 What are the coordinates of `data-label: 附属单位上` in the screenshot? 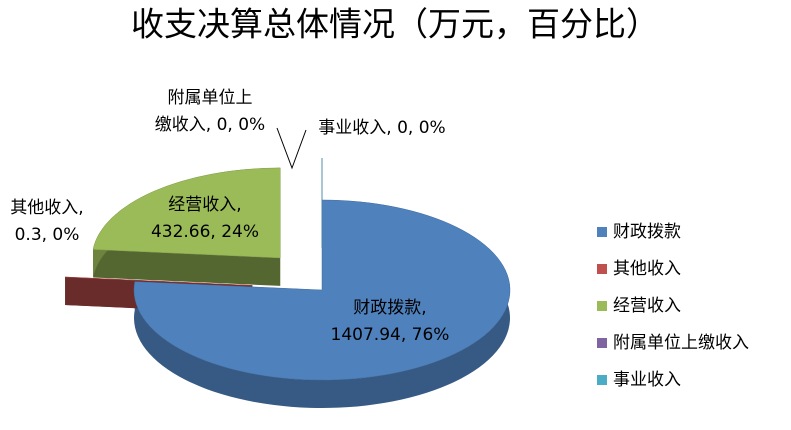 It's located at (210, 98).